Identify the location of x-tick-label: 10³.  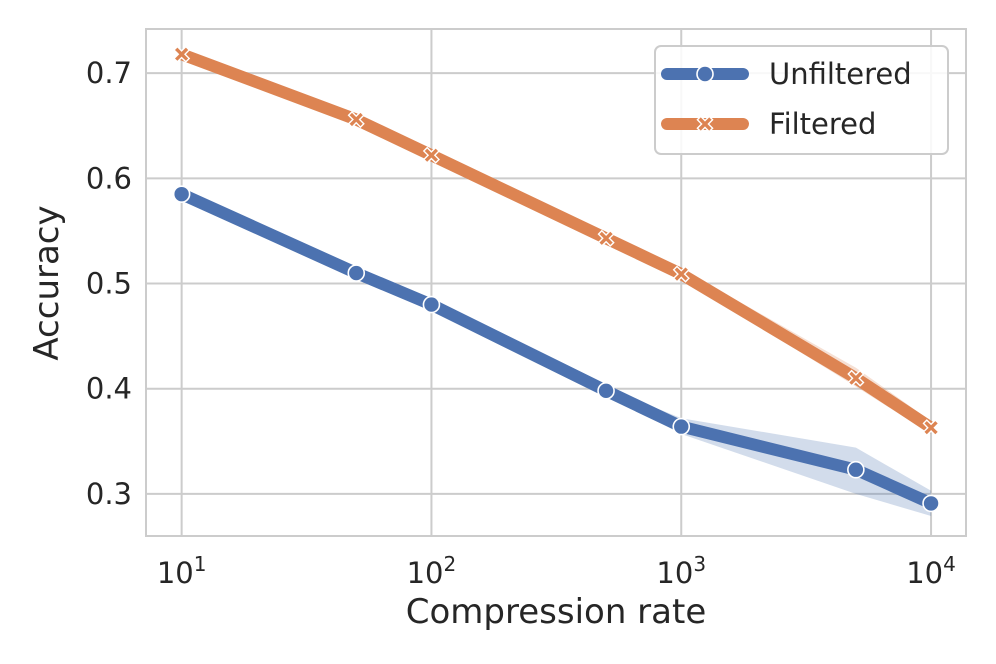
(681, 571).